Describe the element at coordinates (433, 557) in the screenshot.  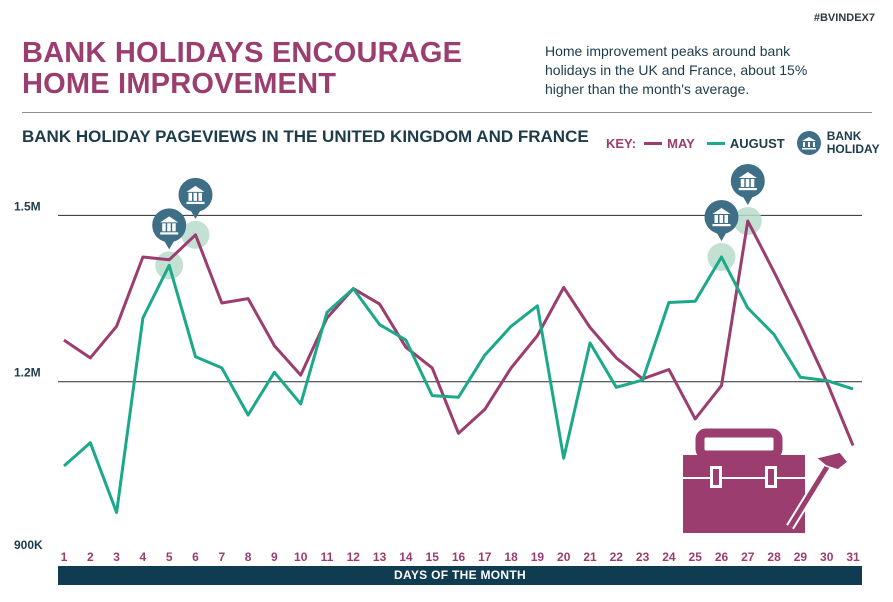
I see `x-tick-label: 15` at that location.